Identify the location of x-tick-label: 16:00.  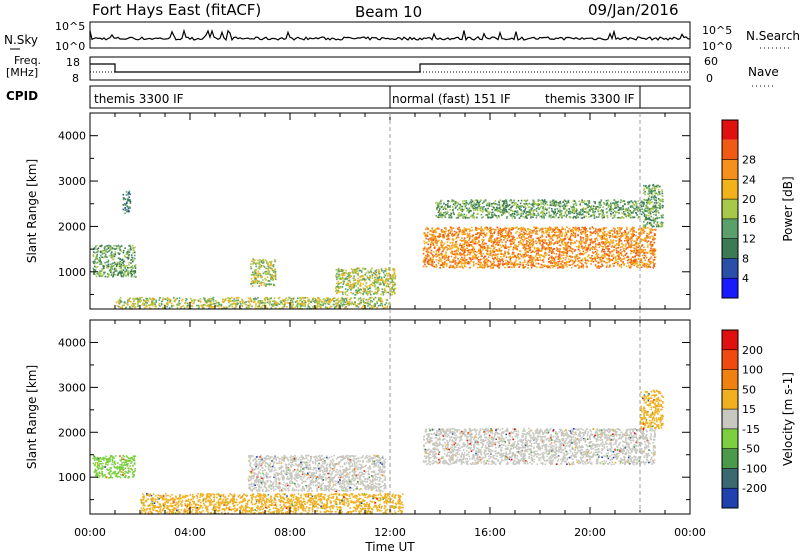
(490, 532).